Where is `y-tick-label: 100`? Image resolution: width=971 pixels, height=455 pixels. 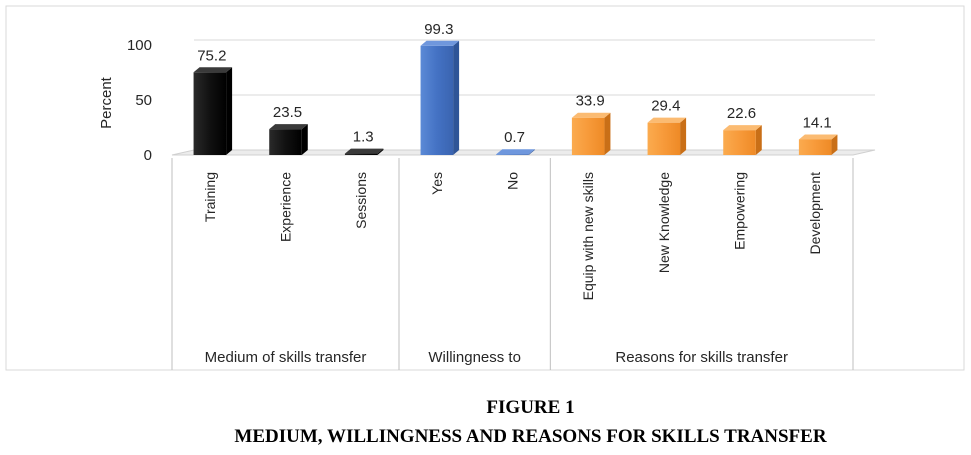 y-tick-label: 100 is located at coordinates (139, 45).